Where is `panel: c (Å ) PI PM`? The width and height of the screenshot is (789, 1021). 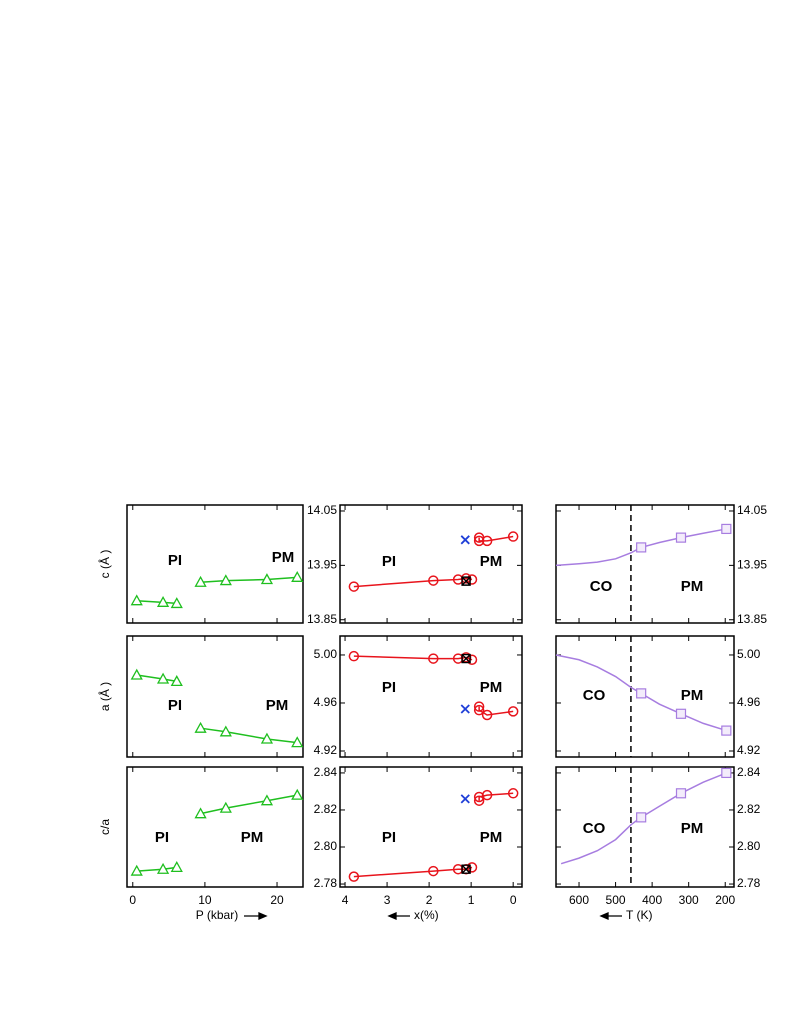
panel: c (Å ) PI PM is located at coordinates (200, 564).